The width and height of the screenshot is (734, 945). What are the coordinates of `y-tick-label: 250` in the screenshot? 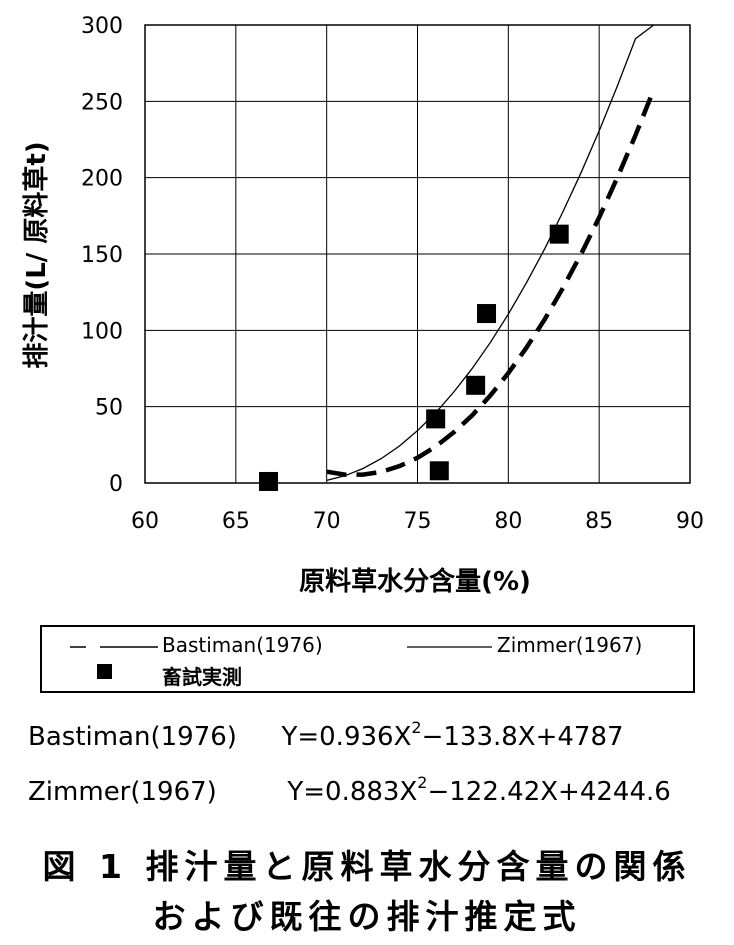 It's located at (102, 102).